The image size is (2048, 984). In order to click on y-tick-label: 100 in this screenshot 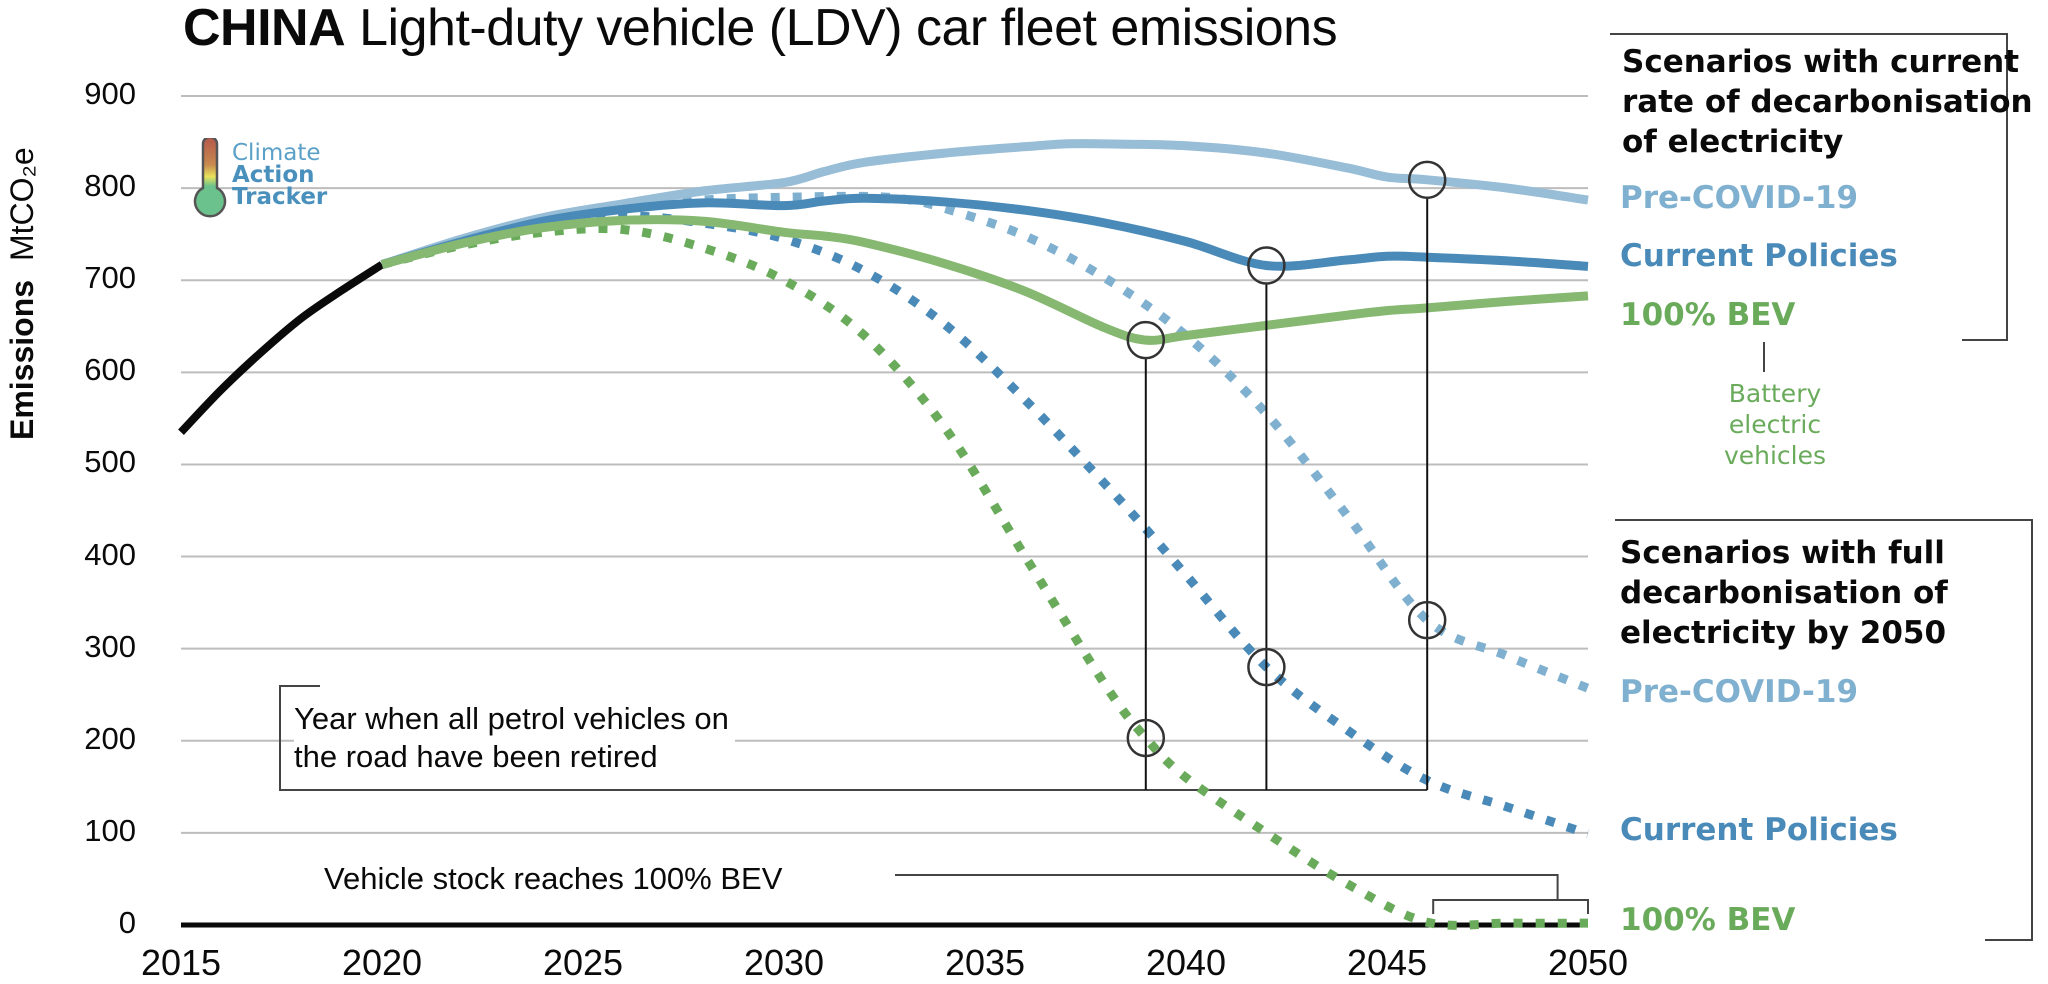, I will do `click(110, 830)`.